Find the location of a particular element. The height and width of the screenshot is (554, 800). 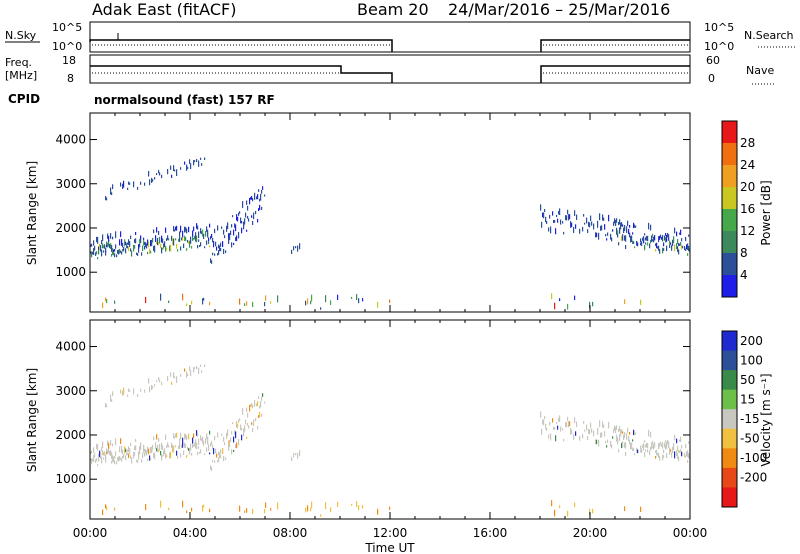

power-colorbar-tick: 12 is located at coordinates (747, 231).